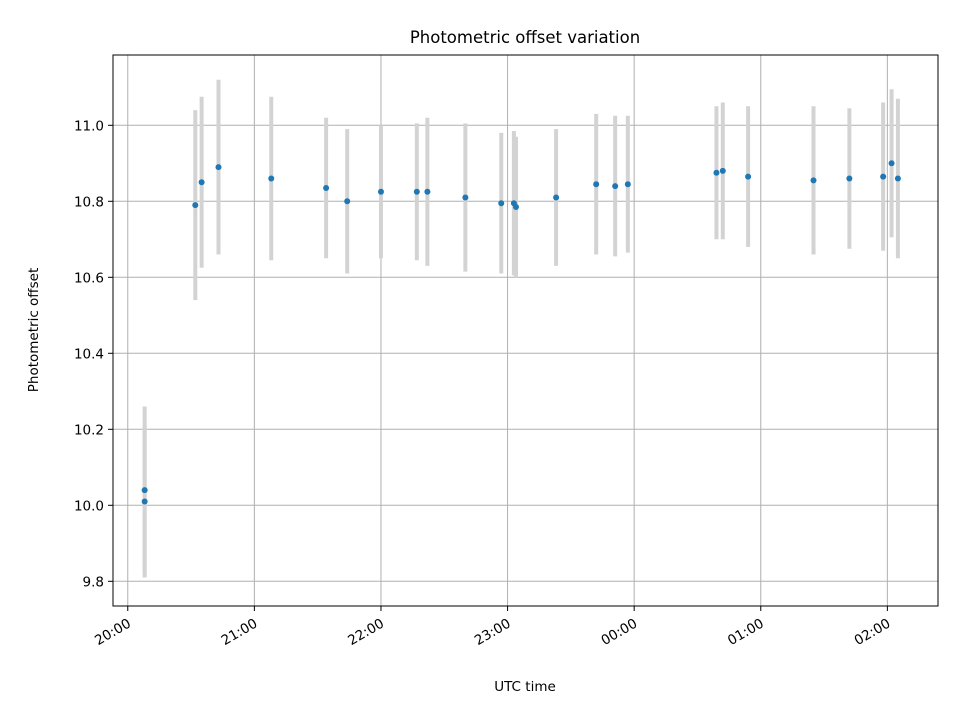 This screenshot has width=960, height=720. I want to click on y-axis-ticks: 9.8 10.0 10.2 10.4 10.6 10.8 11.0, so click(93, 354).